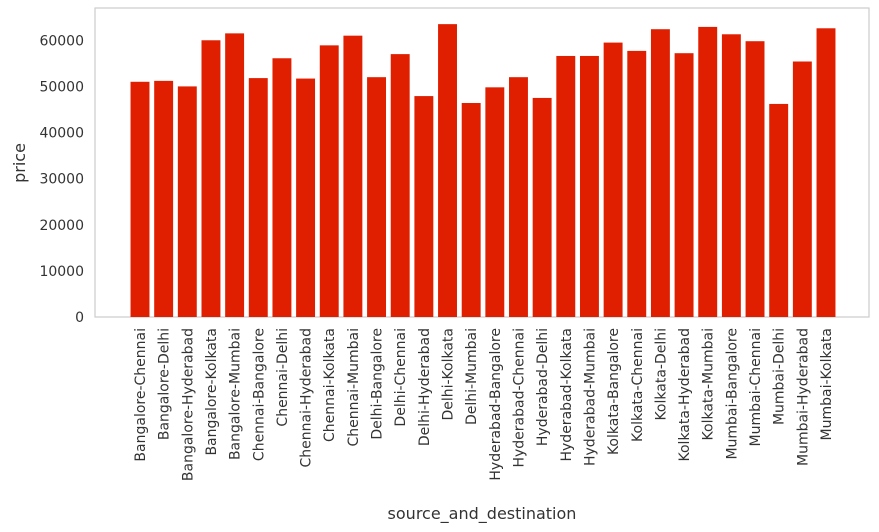 Image resolution: width=879 pixels, height=532 pixels. I want to click on y-tick-label: 60000, so click(61, 41).